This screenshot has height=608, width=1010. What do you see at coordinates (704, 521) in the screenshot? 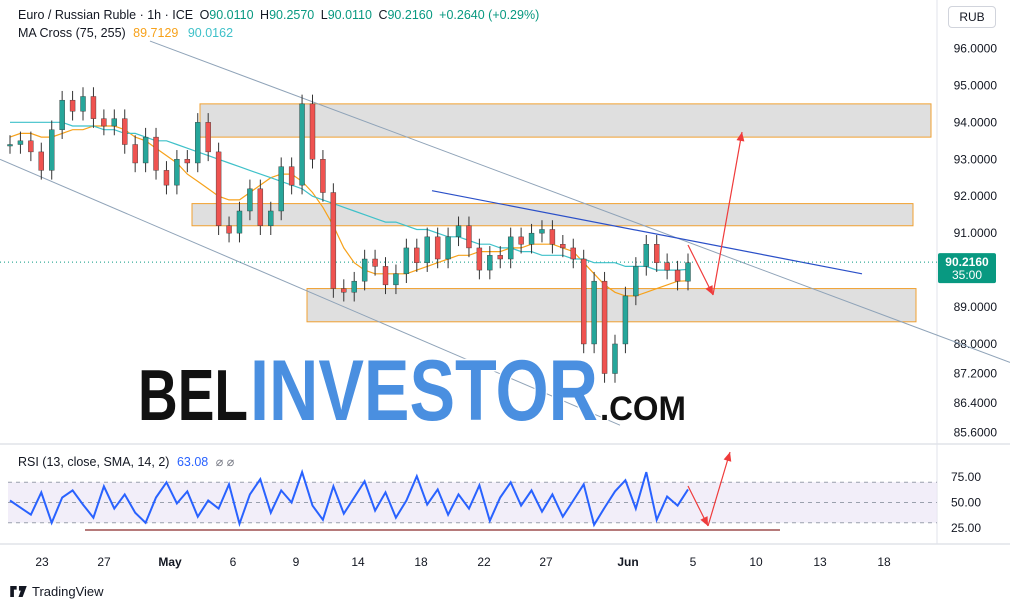
I see `rsi-arrow-down-head` at bounding box center [704, 521].